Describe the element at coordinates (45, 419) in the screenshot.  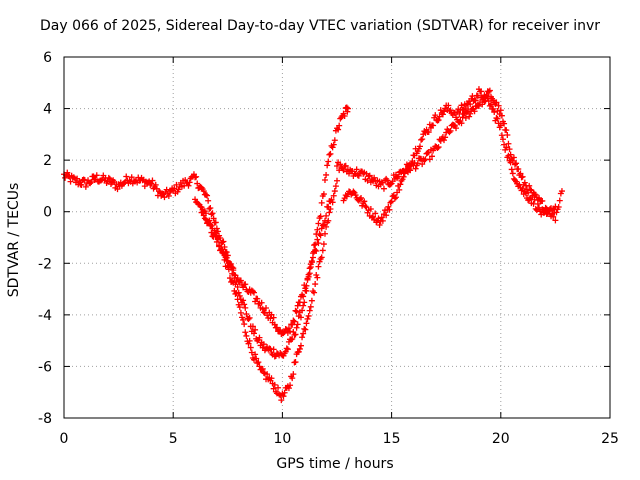
I see `y-tick-label: -8` at that location.